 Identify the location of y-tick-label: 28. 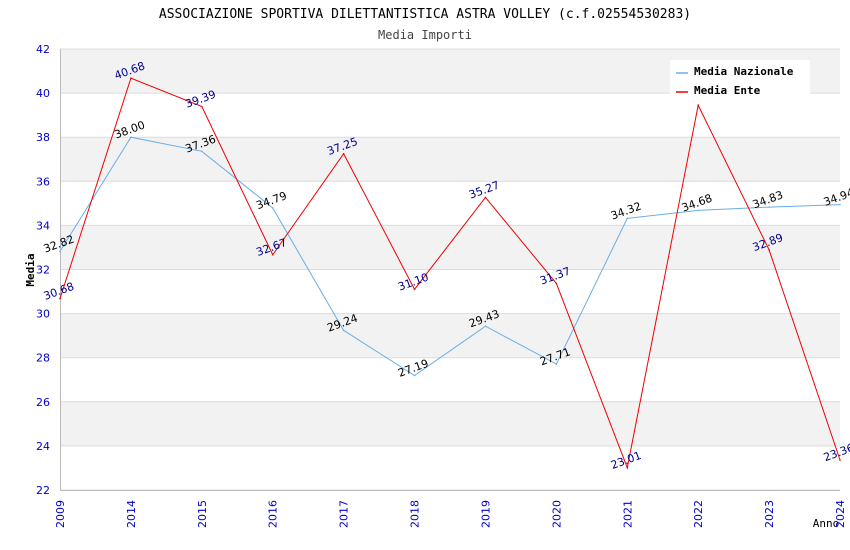
(43, 358).